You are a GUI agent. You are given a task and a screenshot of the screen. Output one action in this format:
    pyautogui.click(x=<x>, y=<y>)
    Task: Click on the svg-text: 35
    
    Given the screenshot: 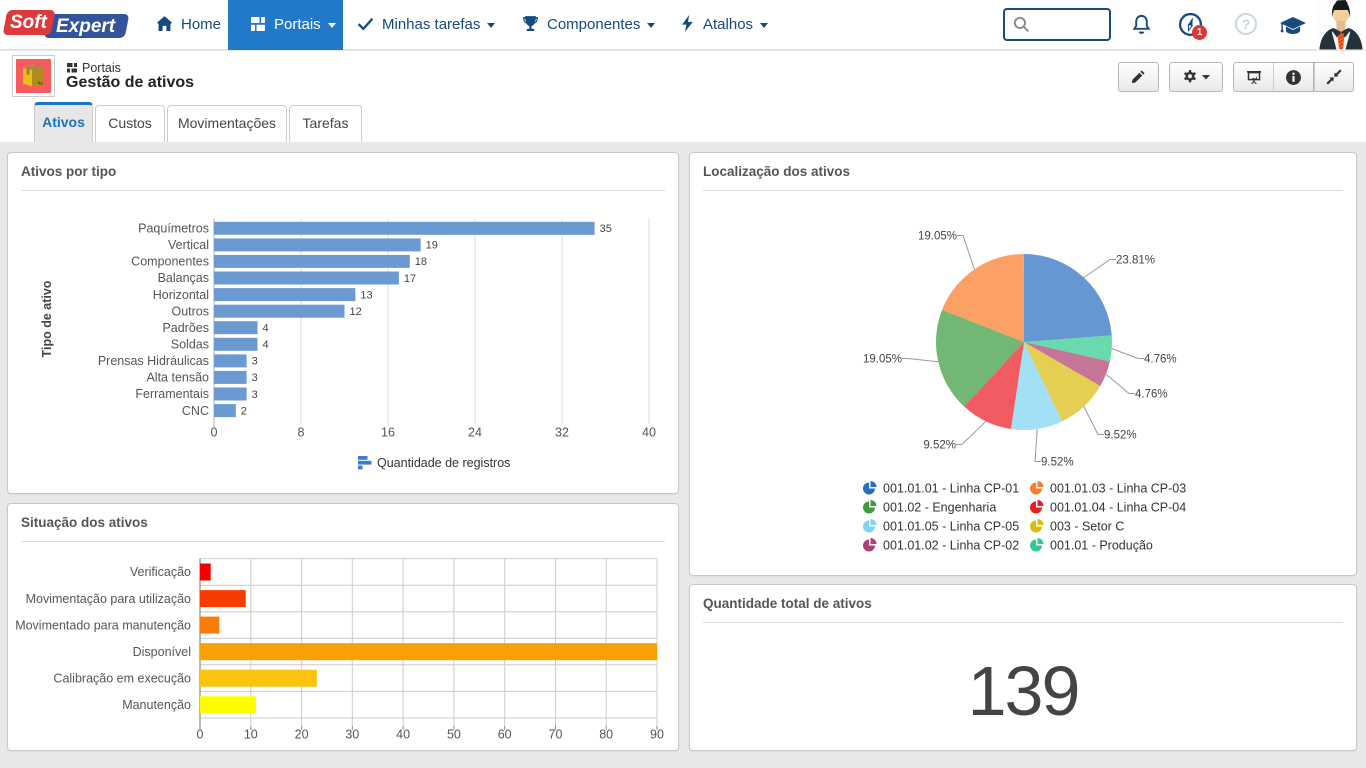 What is the action you would take?
    pyautogui.click(x=606, y=229)
    